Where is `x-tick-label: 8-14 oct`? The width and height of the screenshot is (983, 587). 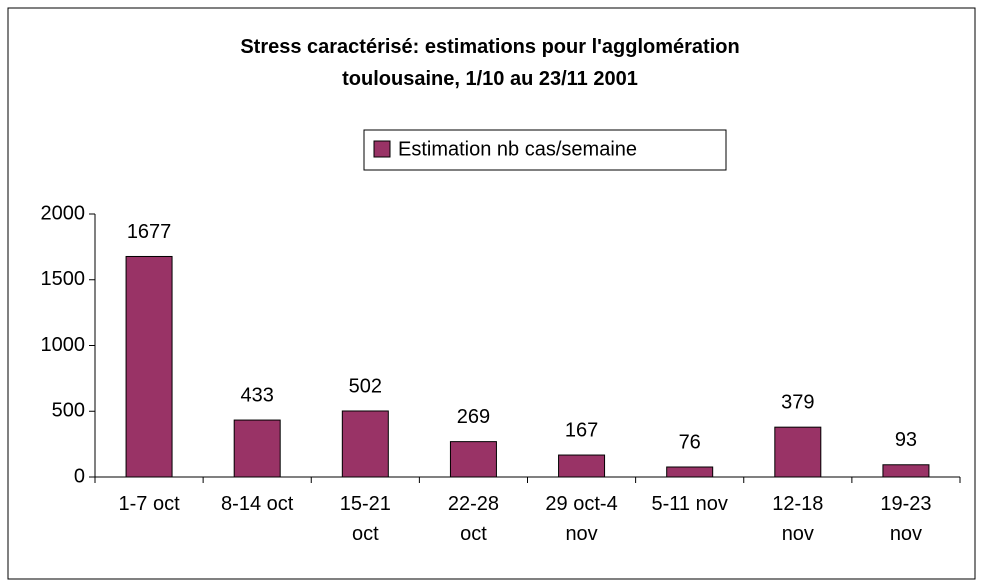 x-tick-label: 8-14 oct is located at coordinates (257, 504).